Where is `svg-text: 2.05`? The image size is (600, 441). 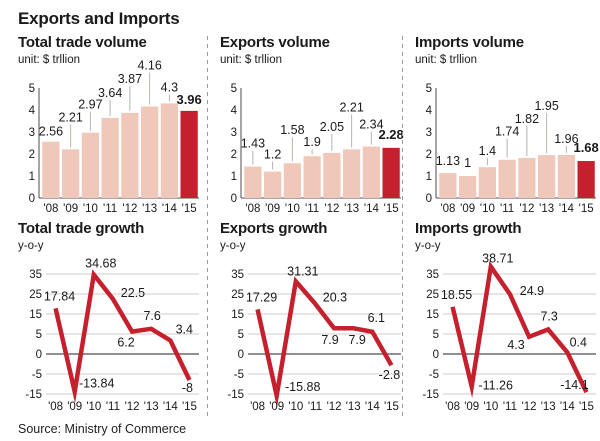
svg-text: 2.05 is located at coordinates (332, 127).